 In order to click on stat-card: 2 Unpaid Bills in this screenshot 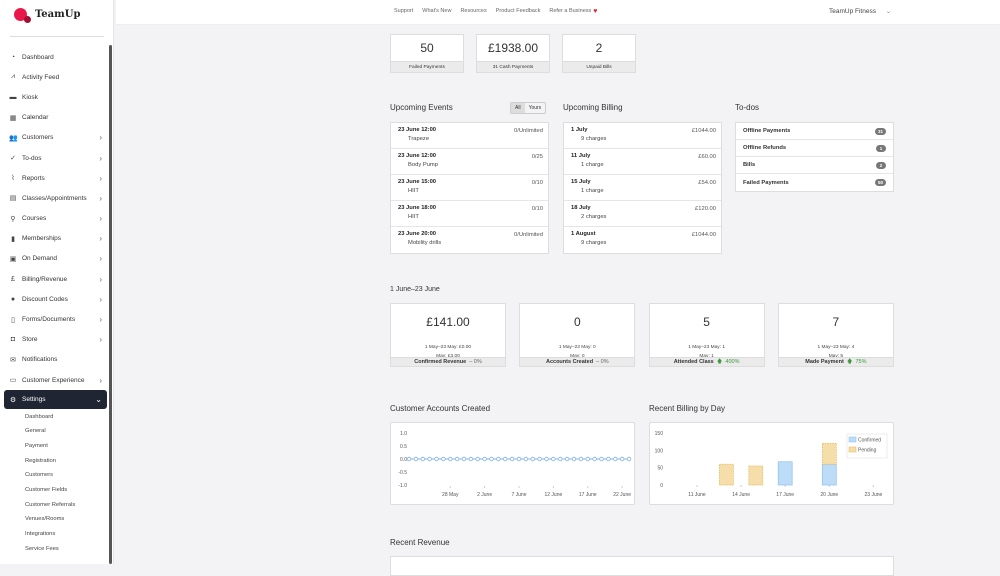, I will do `click(599, 53)`.